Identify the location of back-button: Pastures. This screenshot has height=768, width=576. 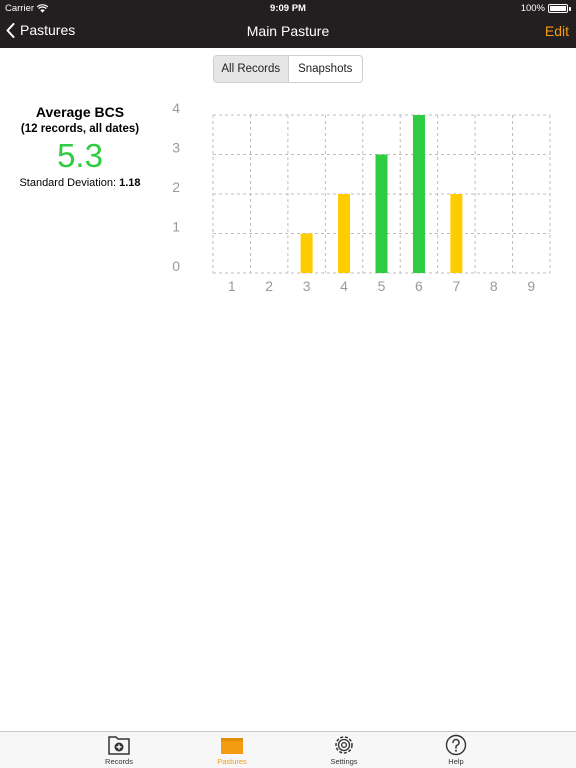
(40, 30).